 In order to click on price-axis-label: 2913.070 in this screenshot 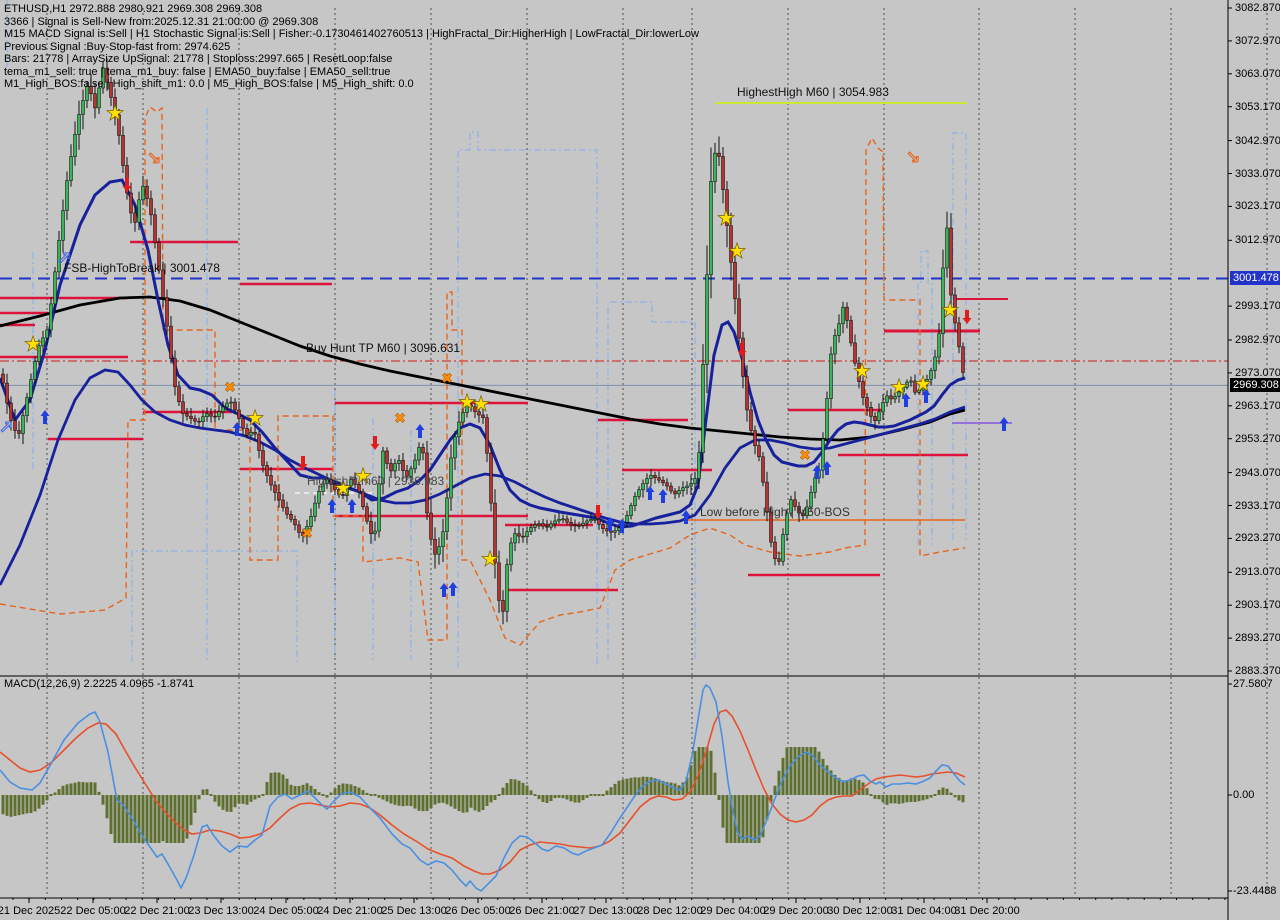, I will do `click(1257, 572)`.